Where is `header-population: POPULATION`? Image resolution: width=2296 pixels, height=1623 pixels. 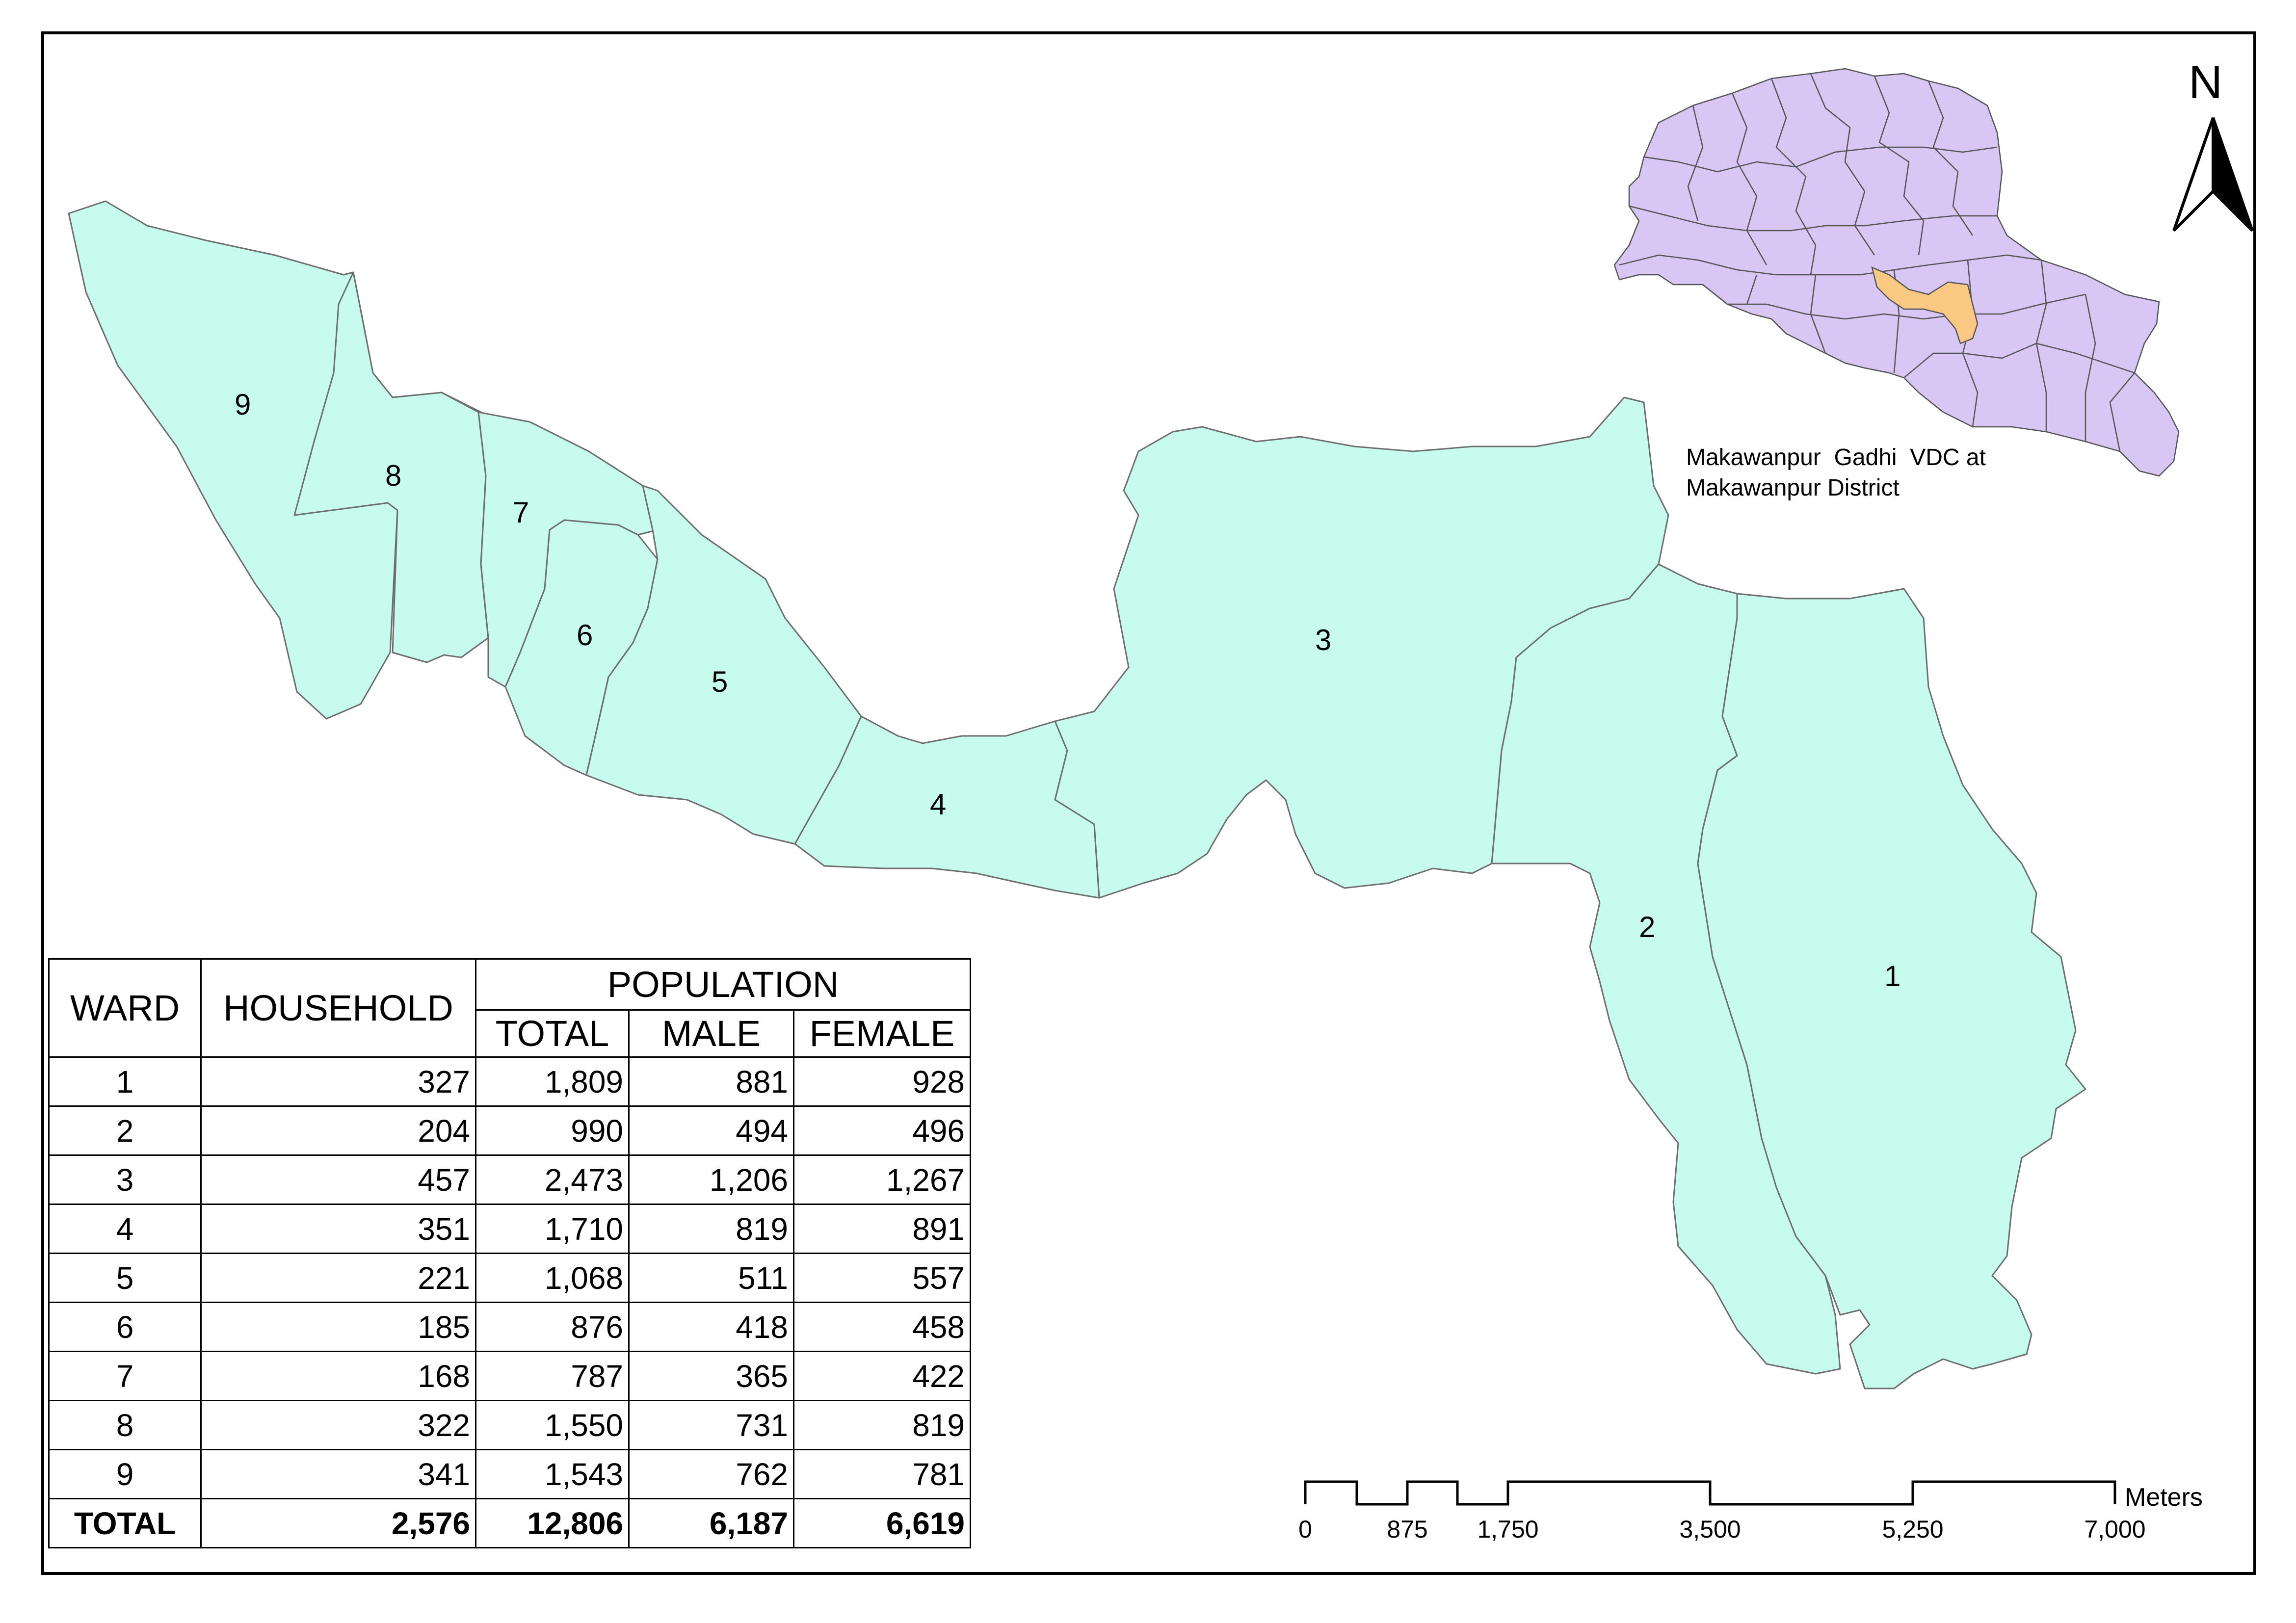
header-population: POPULATION is located at coordinates (723, 984).